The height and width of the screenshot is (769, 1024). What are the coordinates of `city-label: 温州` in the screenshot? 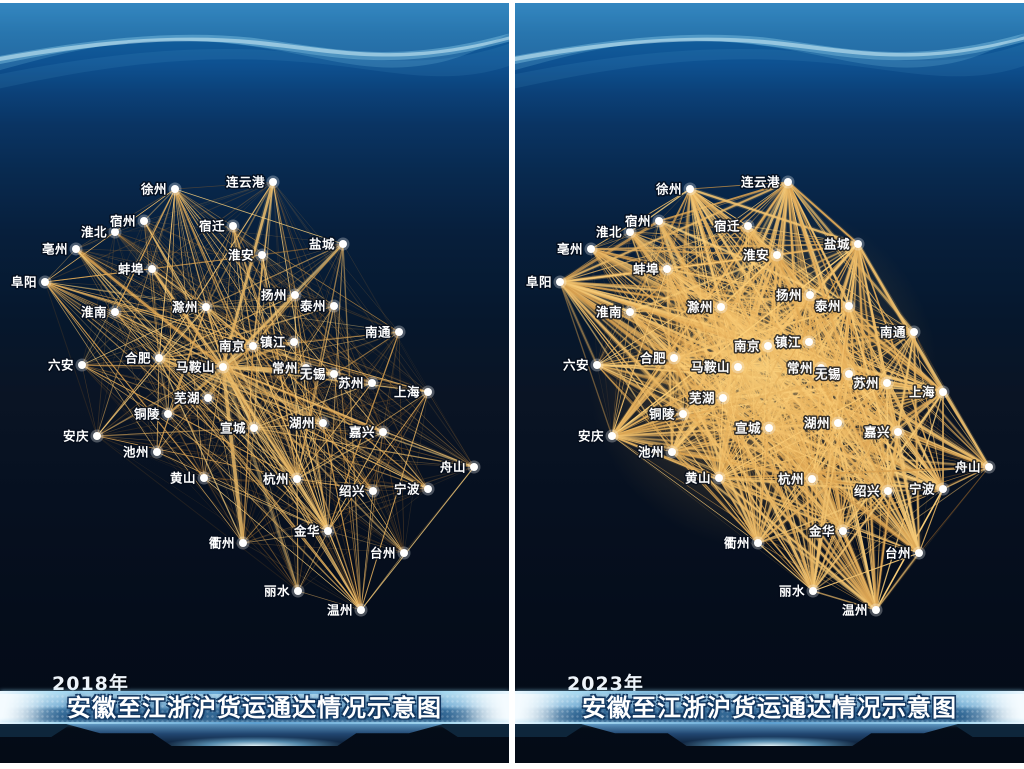 It's located at (340, 610).